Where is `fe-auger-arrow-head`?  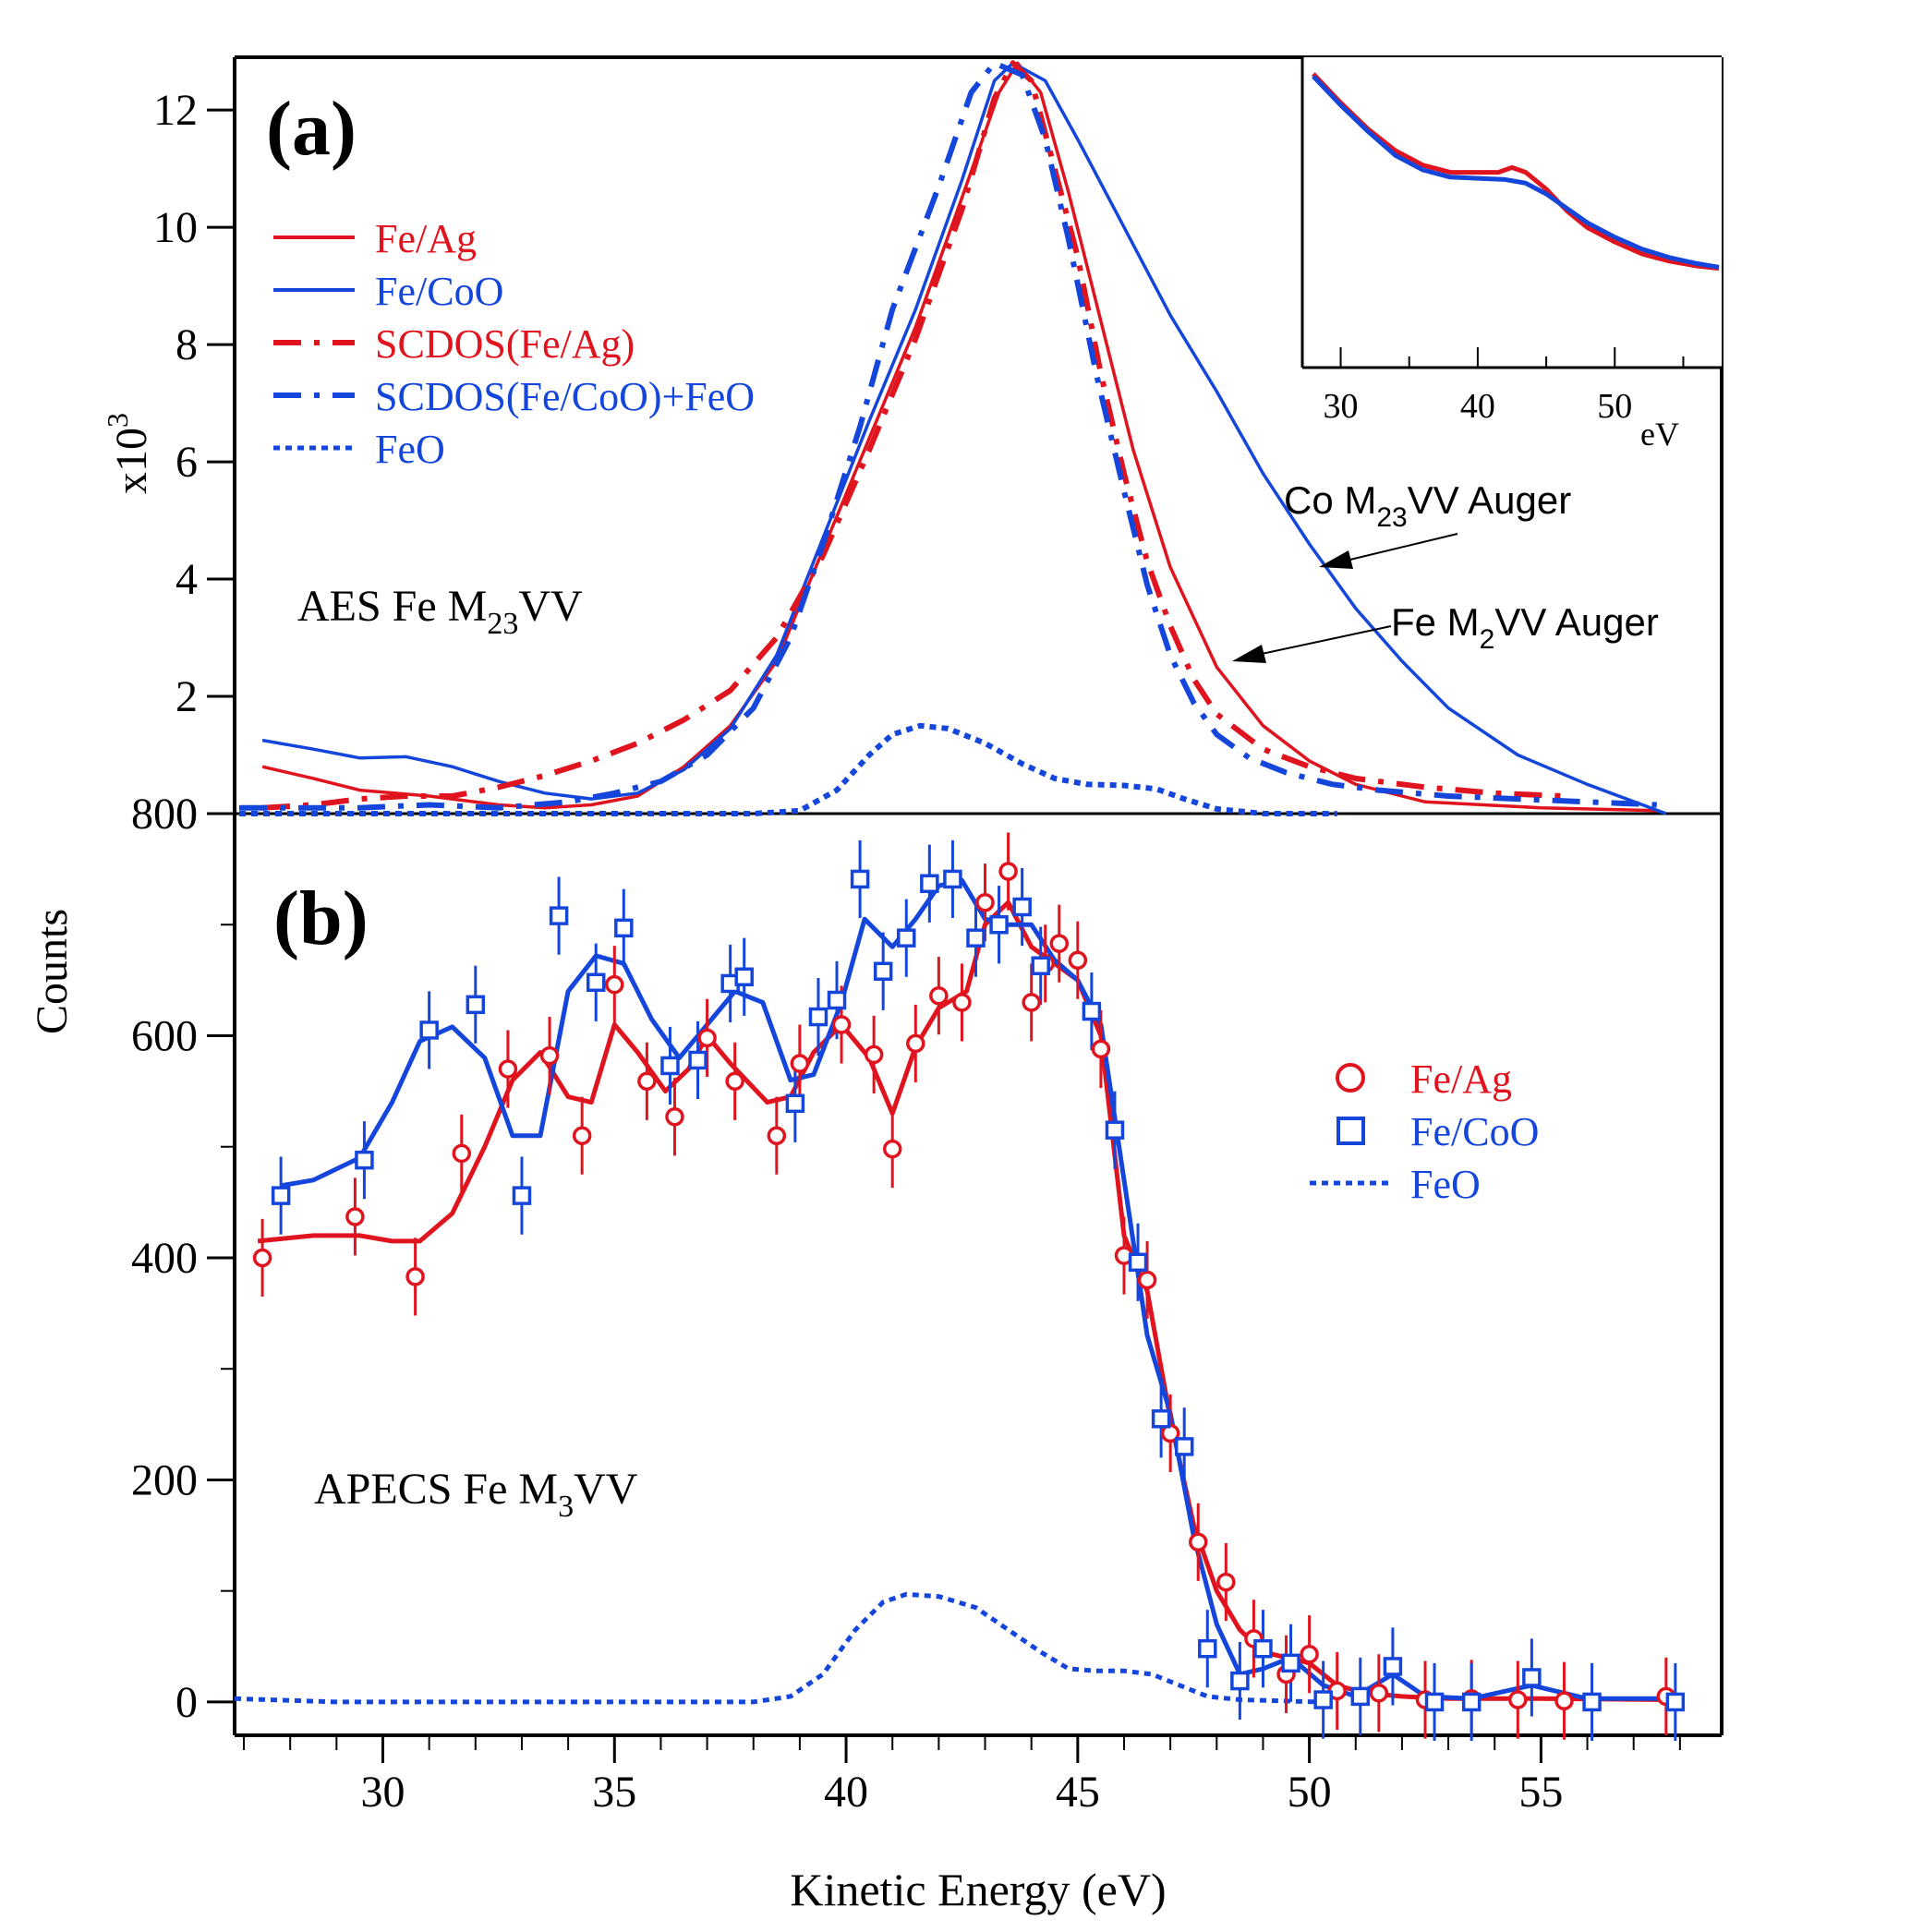 fe-auger-arrow-head is located at coordinates (1249, 654).